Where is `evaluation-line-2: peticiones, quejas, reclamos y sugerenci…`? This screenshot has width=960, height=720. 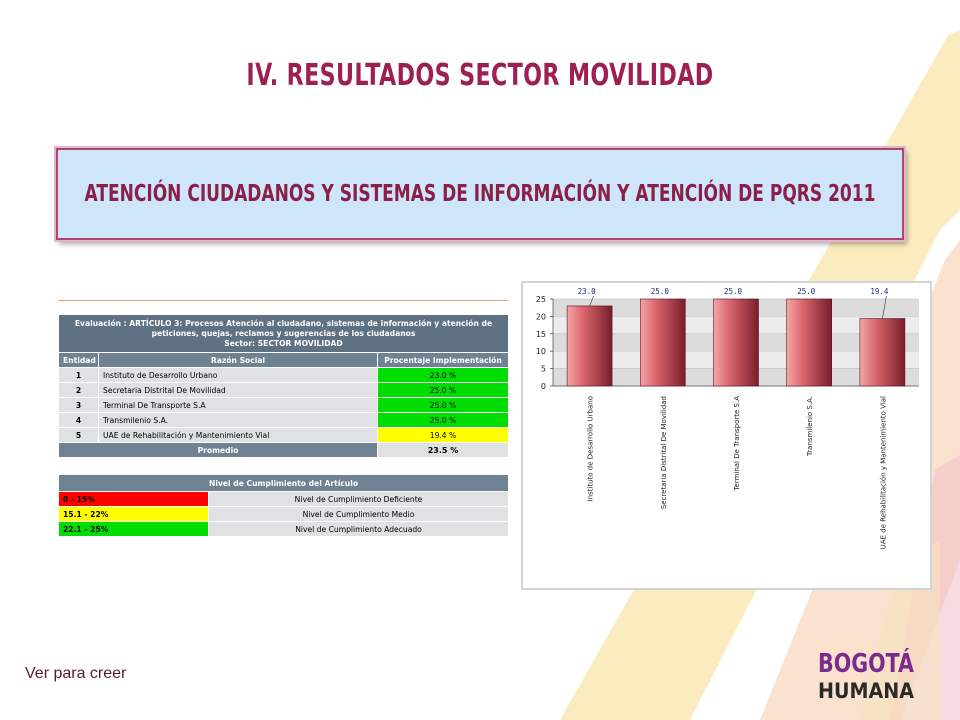
evaluation-line-2: peticiones, quejas, reclamos y sugerenci… is located at coordinates (283, 333).